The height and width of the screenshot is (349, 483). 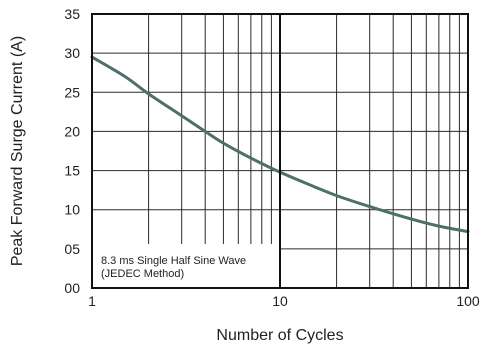 What do you see at coordinates (72, 171) in the screenshot?
I see `y-tick-label: 15` at bounding box center [72, 171].